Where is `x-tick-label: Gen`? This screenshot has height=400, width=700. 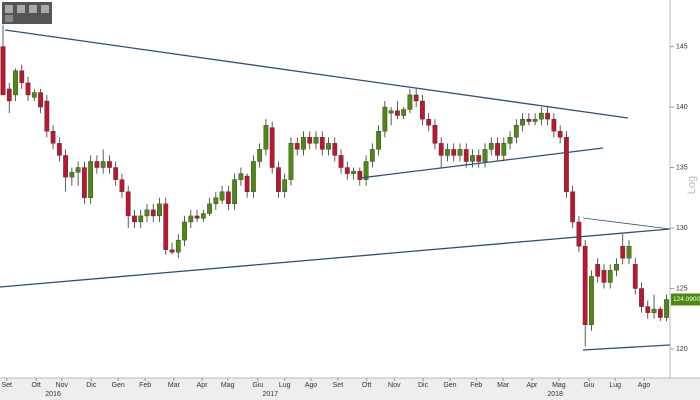
x-tick-label: Gen is located at coordinates (118, 385).